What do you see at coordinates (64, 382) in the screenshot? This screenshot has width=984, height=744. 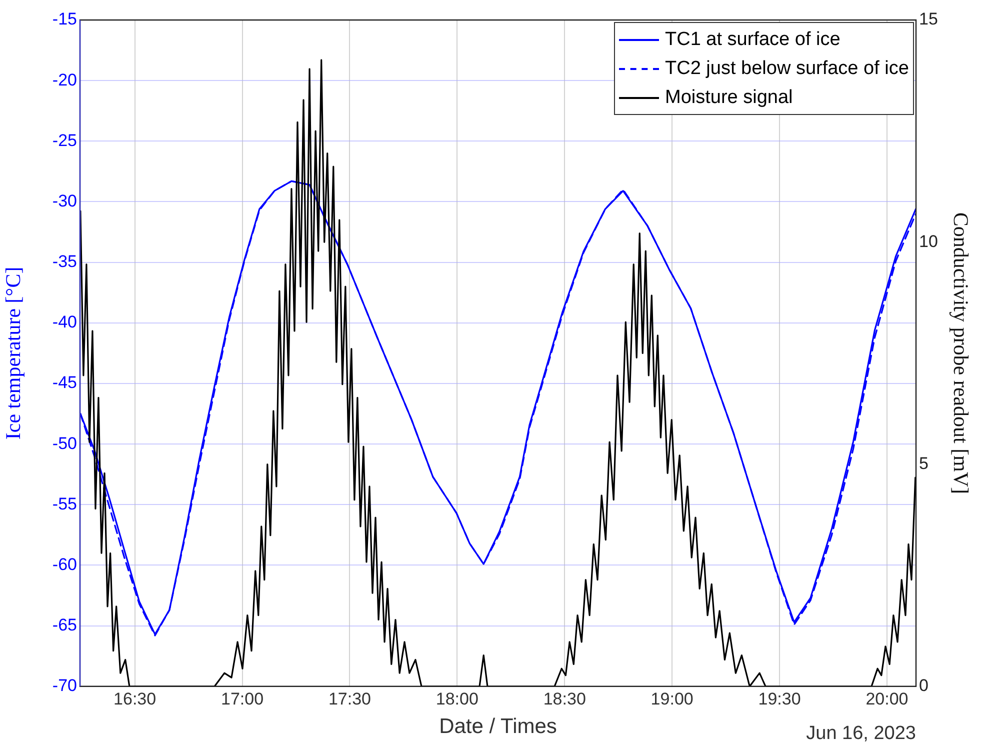 I see `y-tick-label: -45` at bounding box center [64, 382].